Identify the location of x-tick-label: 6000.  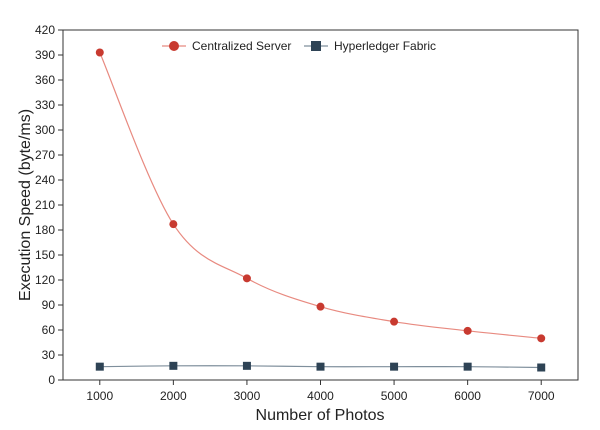
(467, 396).